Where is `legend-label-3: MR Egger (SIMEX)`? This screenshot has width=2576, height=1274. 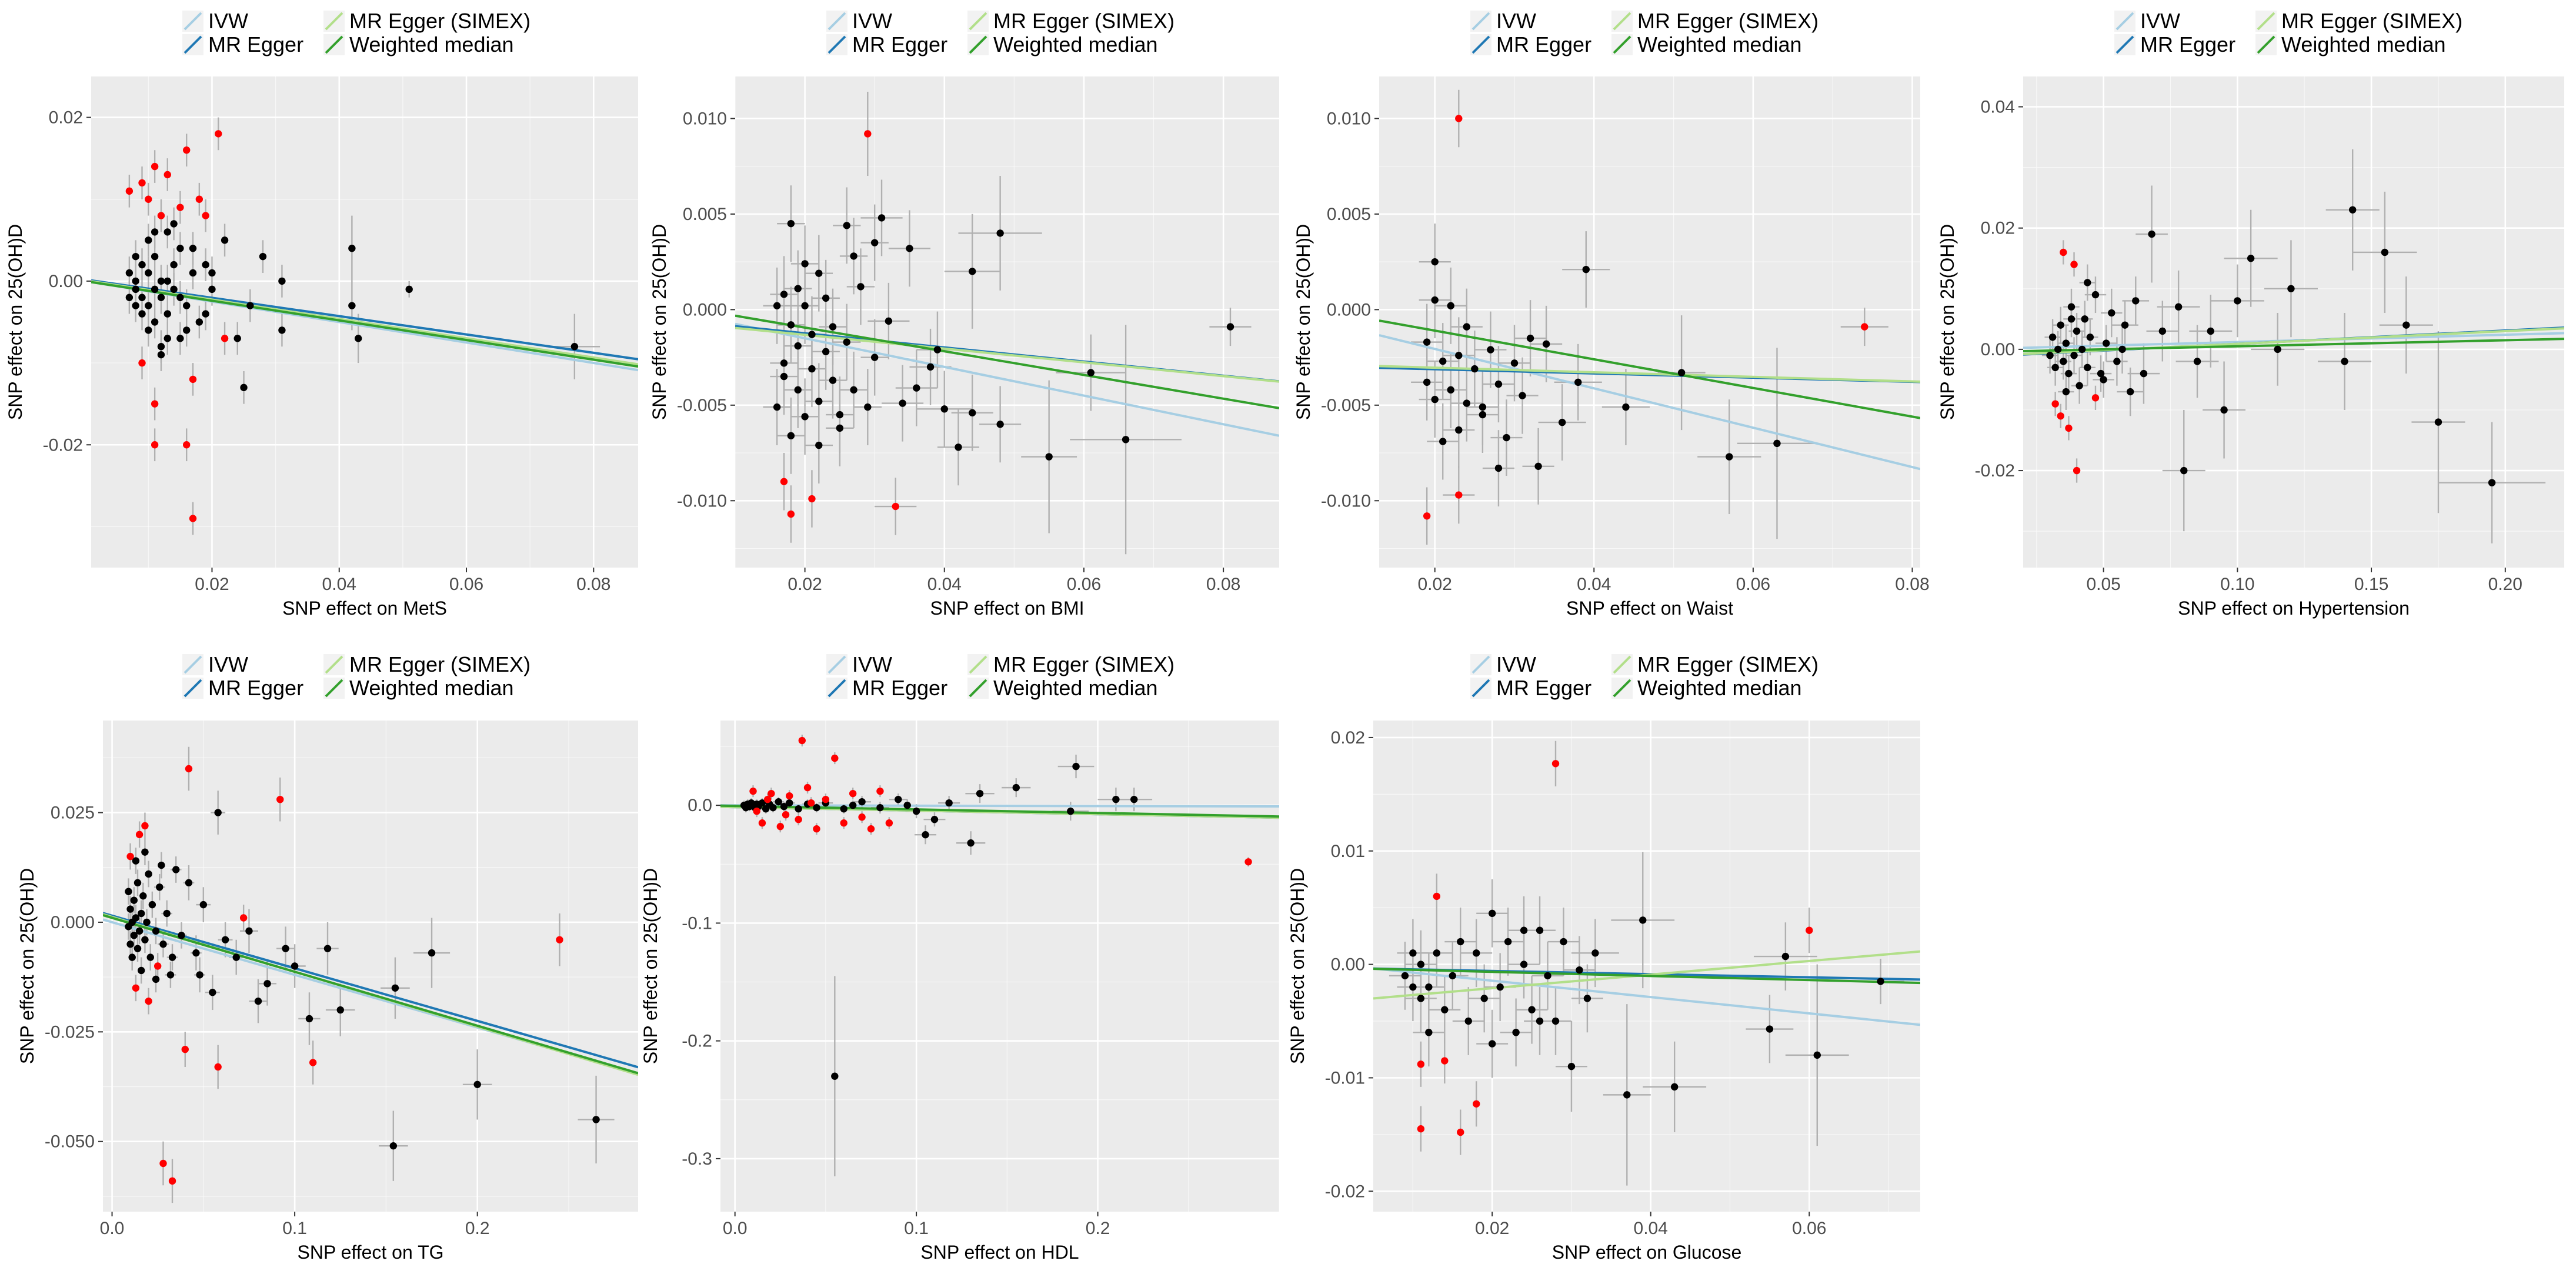 legend-label-3: MR Egger (SIMEX) is located at coordinates (1727, 664).